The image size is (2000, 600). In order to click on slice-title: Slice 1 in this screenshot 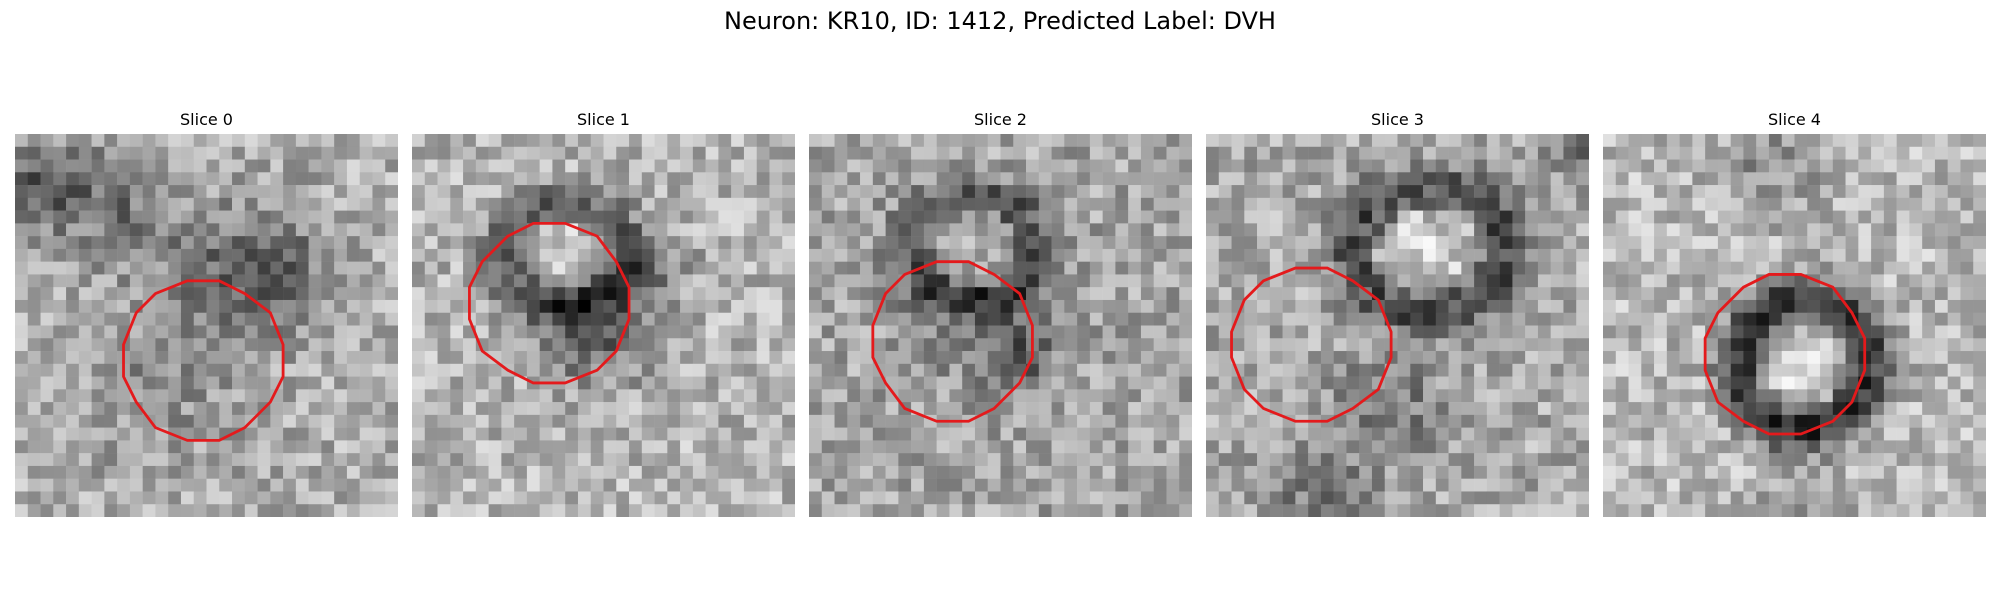, I will do `click(603, 119)`.